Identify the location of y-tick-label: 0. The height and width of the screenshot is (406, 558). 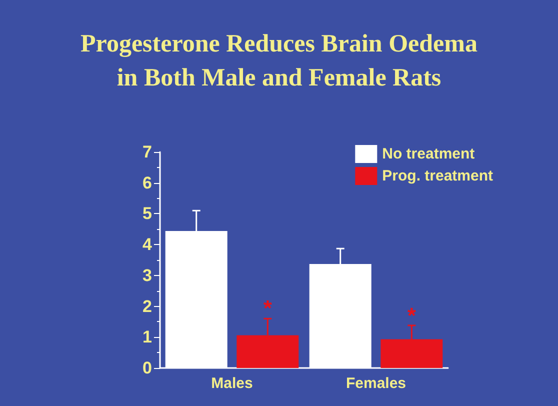
(147, 368).